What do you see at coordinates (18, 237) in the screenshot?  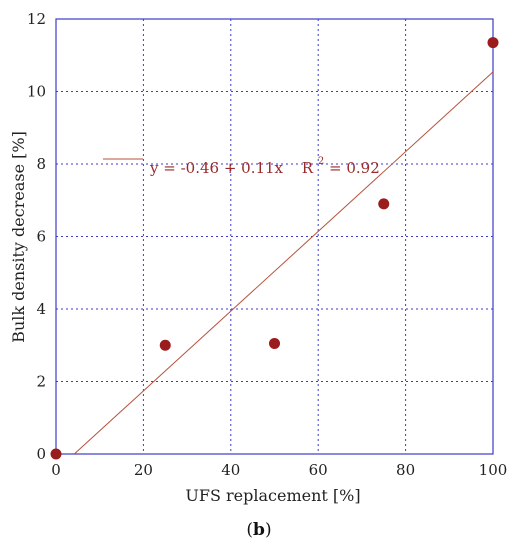 I see `y-axis-label: Bulk density decrease [%]` at bounding box center [18, 237].